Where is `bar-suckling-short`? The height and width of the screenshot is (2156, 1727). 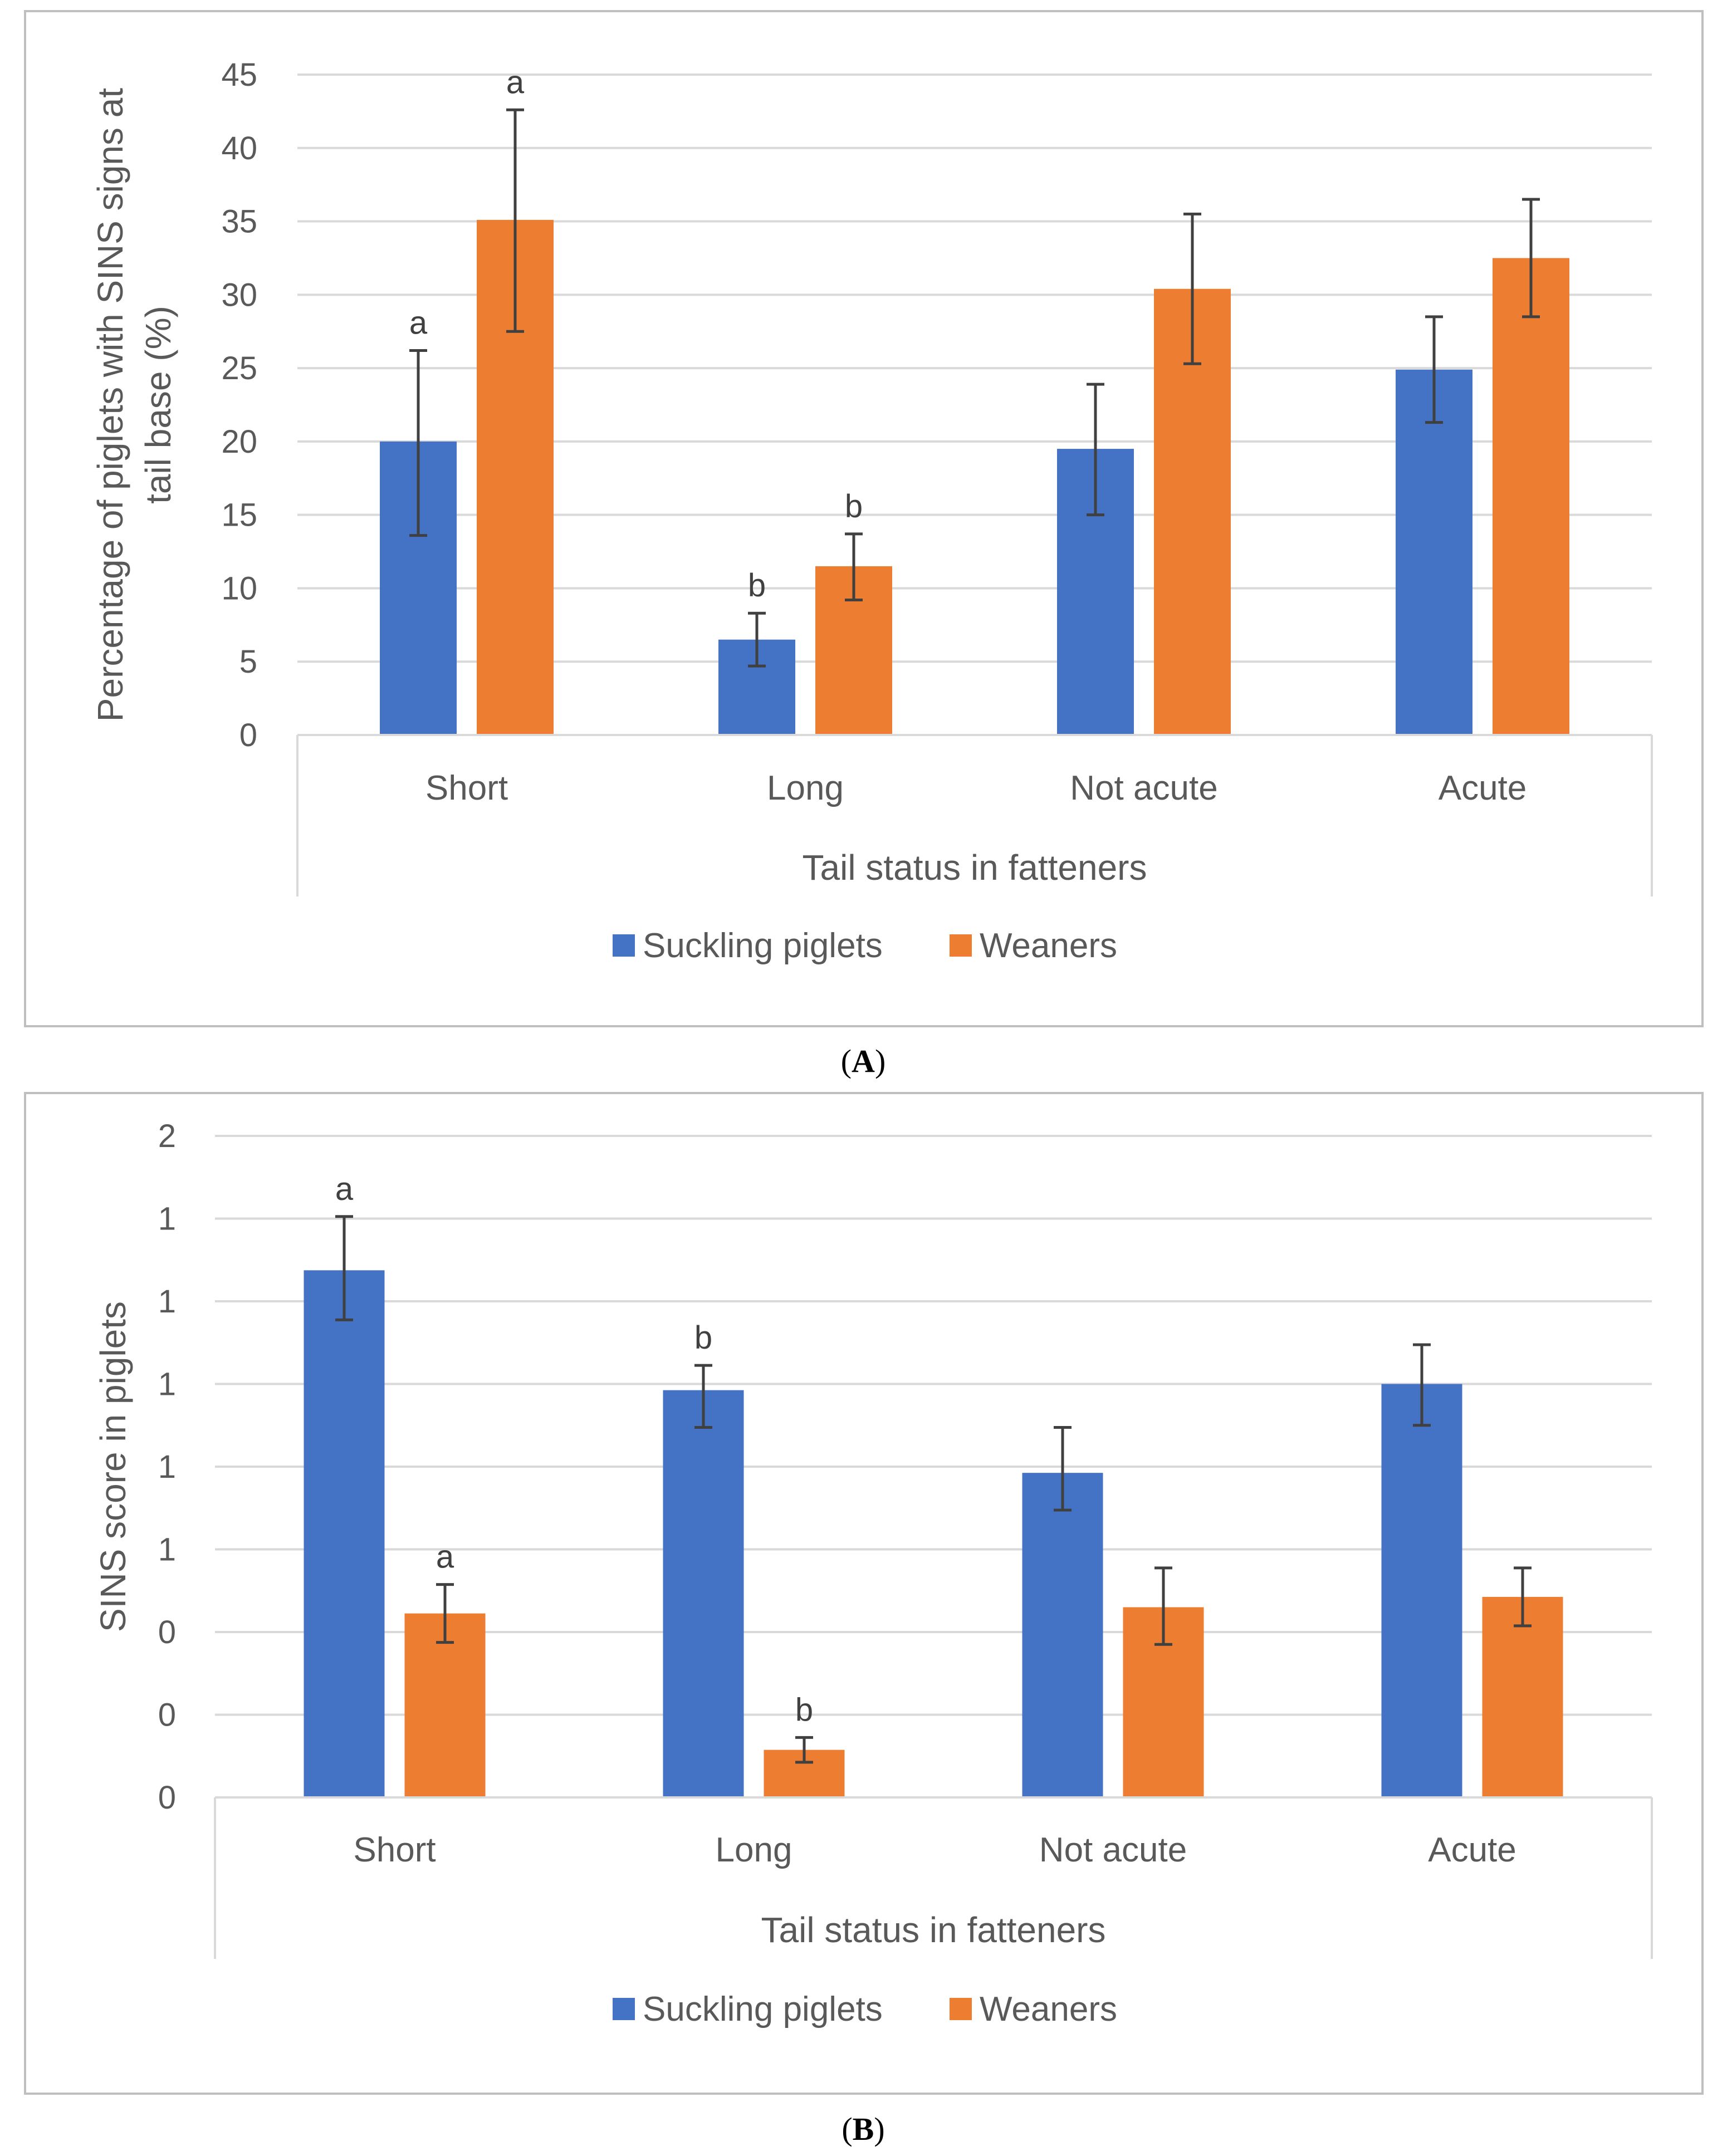
bar-suckling-short is located at coordinates (344, 1533).